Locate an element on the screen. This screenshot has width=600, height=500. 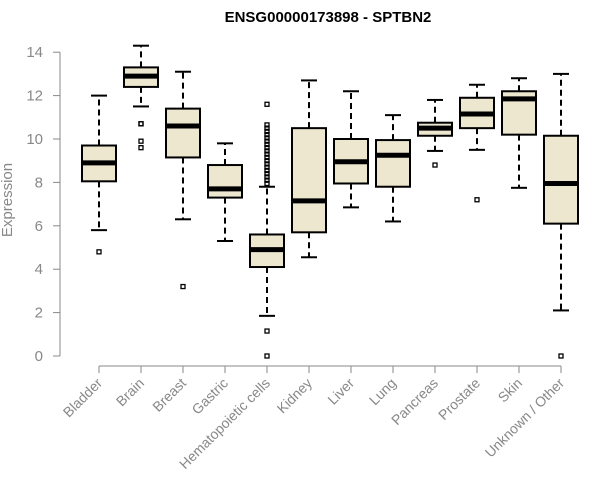
x-tick-label: Pancreas is located at coordinates (414, 401).